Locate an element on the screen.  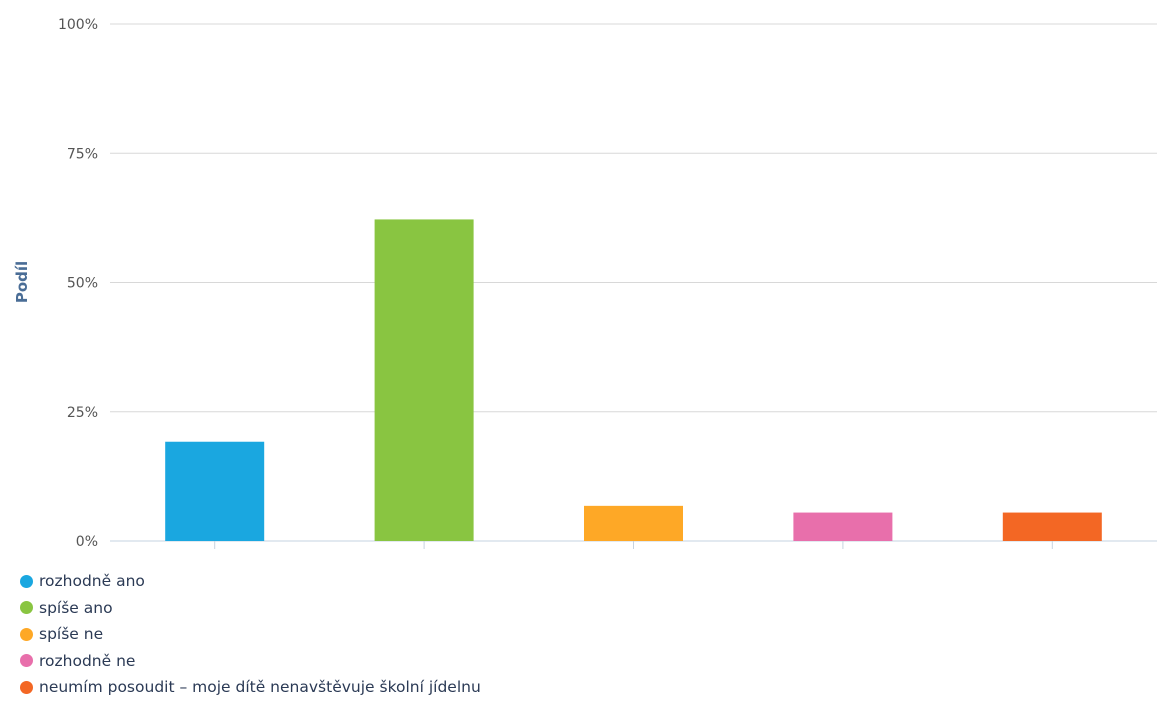
legend-label: spíše ano is located at coordinates (76, 607).